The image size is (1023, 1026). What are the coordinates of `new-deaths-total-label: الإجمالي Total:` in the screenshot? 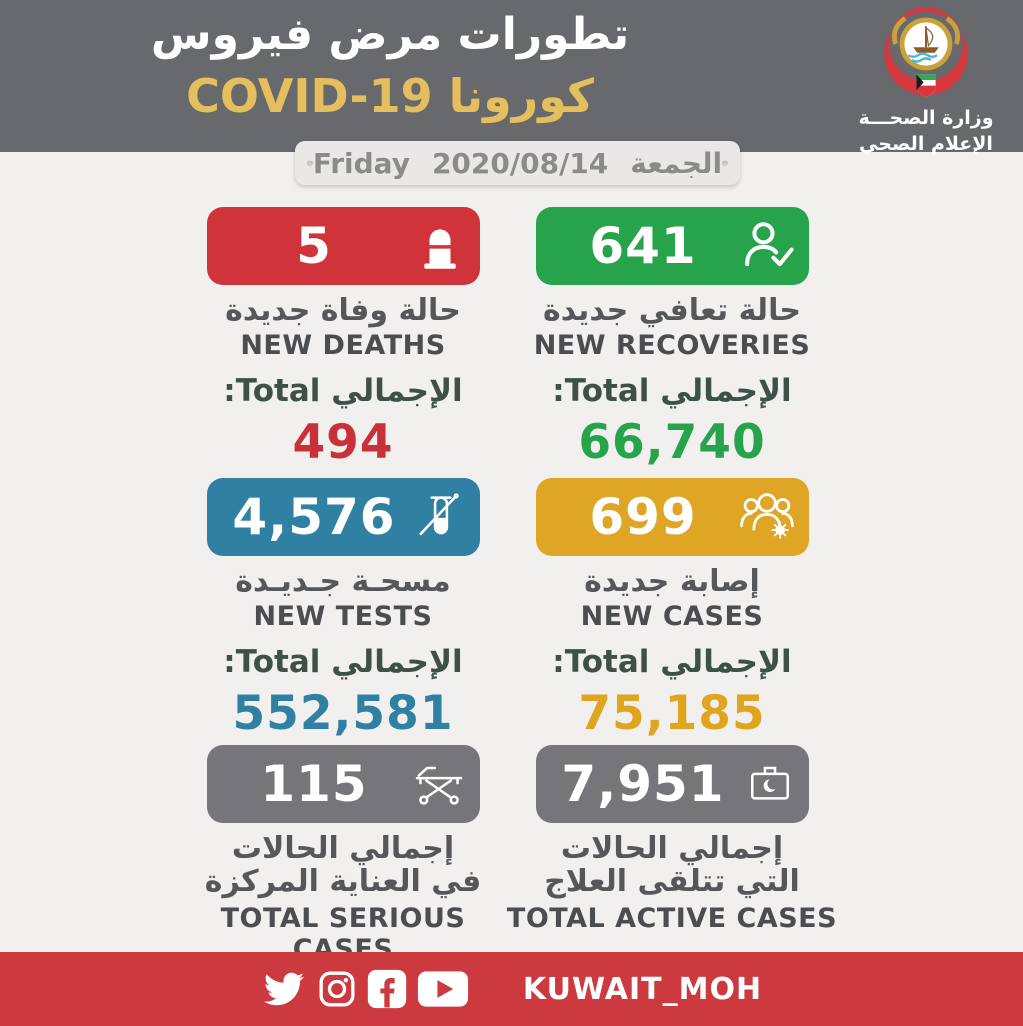 It's located at (343, 391).